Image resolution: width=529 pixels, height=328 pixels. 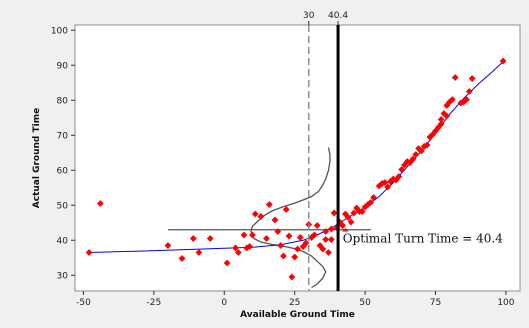 I want to click on y-tick-label: 50, so click(x=63, y=206).